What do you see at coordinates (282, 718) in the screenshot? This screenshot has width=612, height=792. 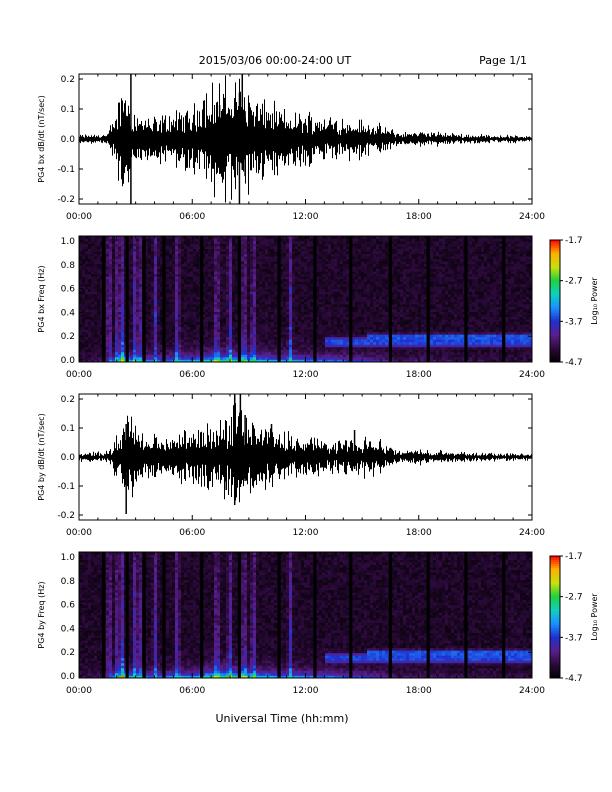 I see `x-axis-label: Universal Time (hh:mm)` at bounding box center [282, 718].